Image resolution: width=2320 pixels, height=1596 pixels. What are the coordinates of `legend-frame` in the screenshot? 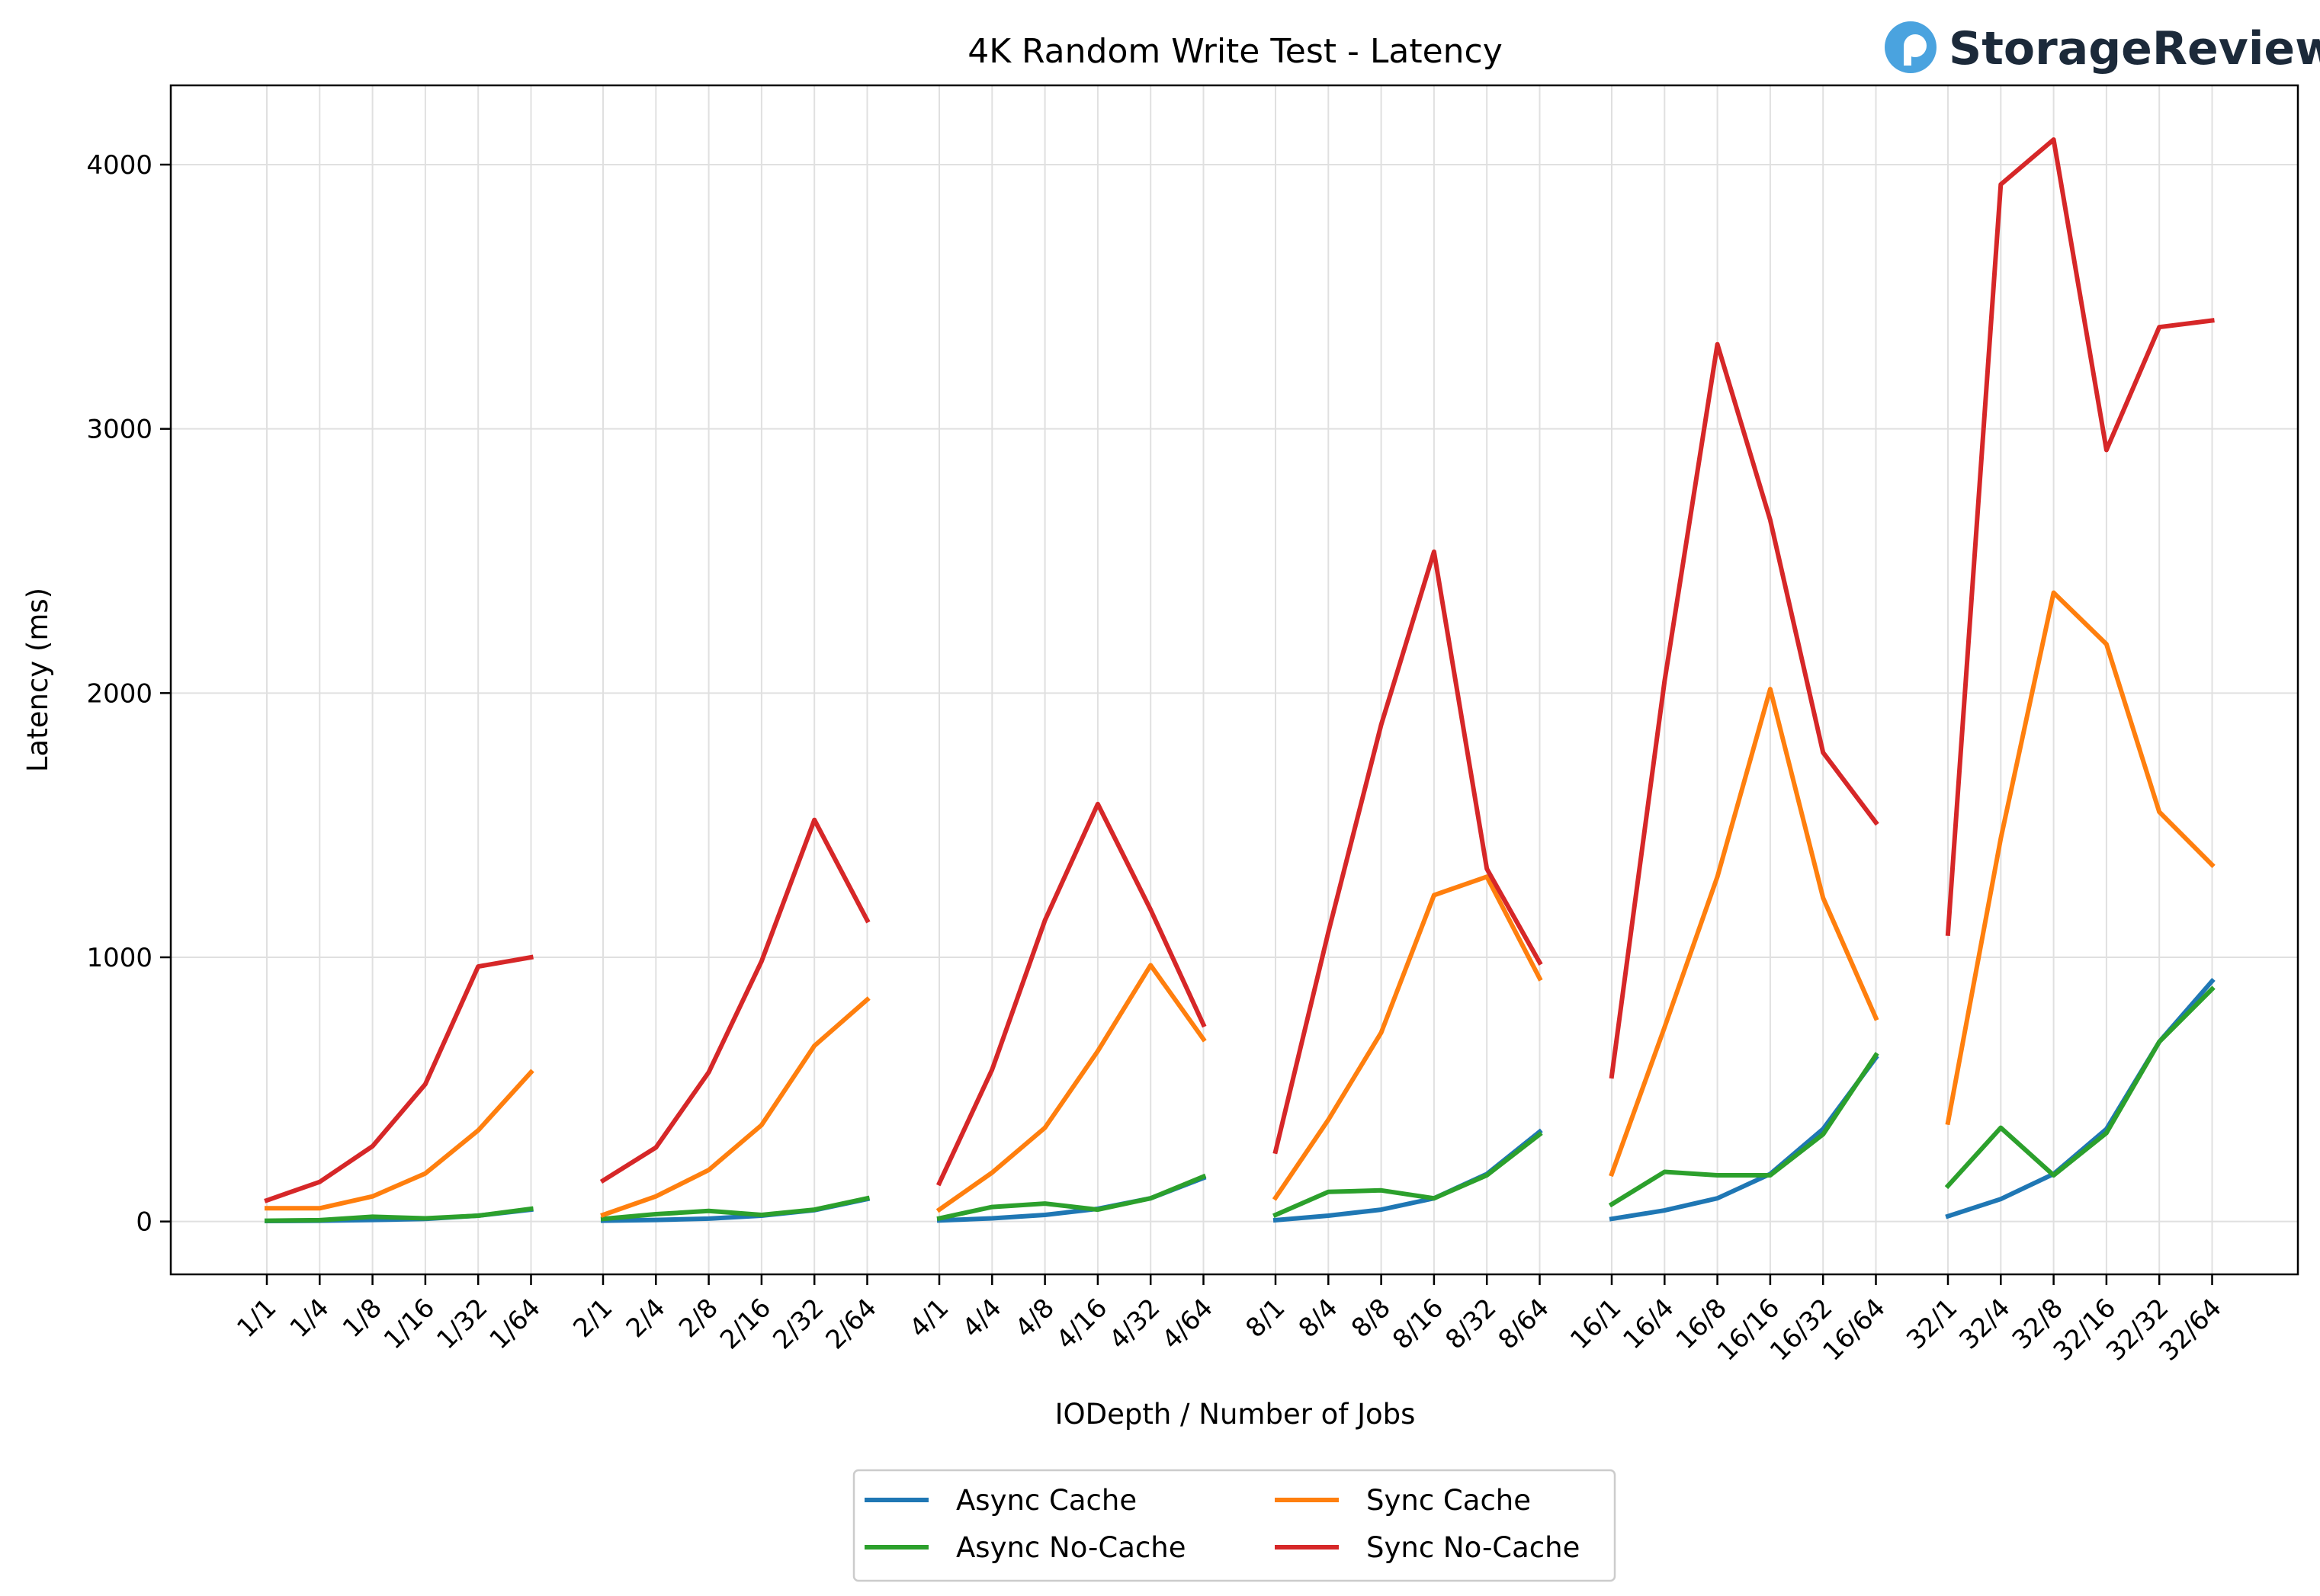 It's located at (1234, 1525).